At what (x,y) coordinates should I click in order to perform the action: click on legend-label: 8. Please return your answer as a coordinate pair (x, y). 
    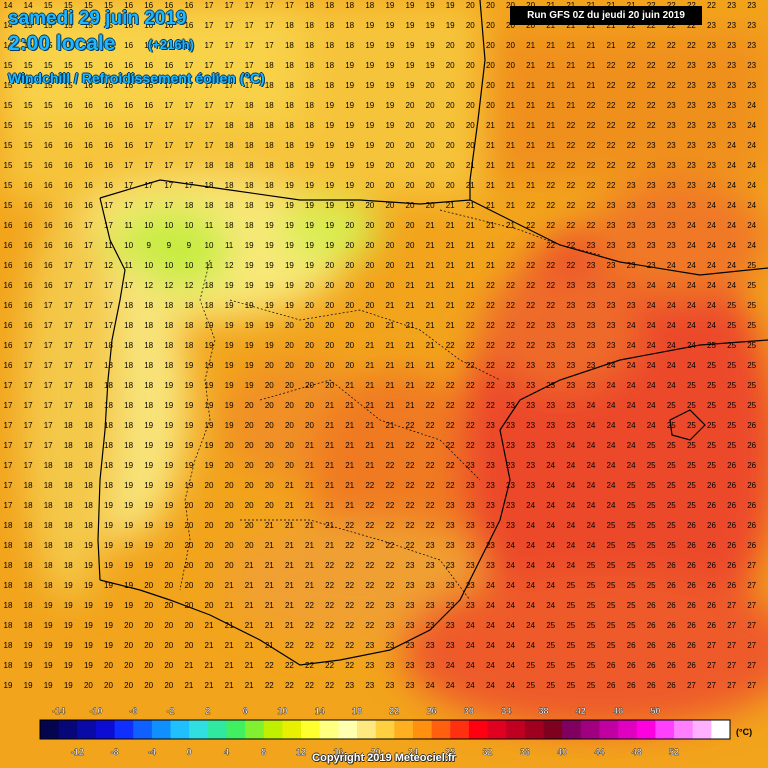
    Looking at the image, I should click on (263, 752).